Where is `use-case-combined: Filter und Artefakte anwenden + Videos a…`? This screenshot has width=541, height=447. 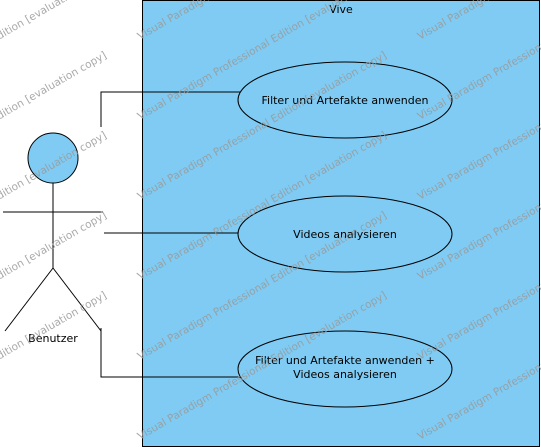 use-case-combined: Filter und Artefakte anwenden + Videos a… is located at coordinates (345, 369).